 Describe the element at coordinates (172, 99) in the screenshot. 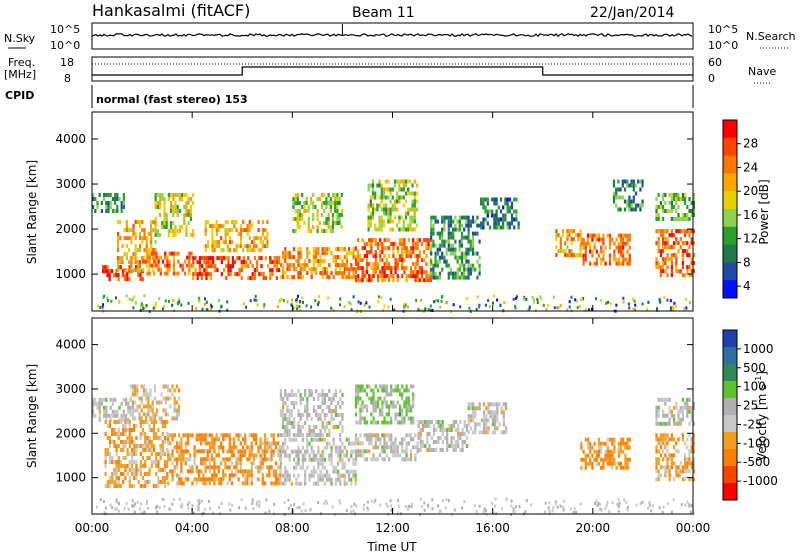

I see `cpid-text: normal (fast stereo) 153` at that location.